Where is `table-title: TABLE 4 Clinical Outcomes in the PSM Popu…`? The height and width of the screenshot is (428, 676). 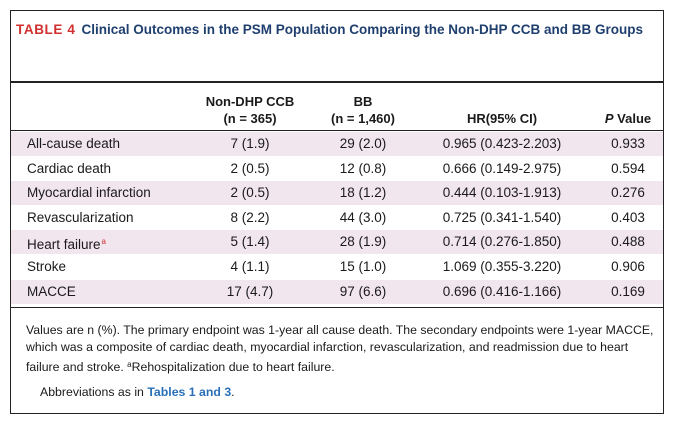
table-title: TABLE 4 Clinical Outcomes in the PSM Popu… is located at coordinates (336, 29).